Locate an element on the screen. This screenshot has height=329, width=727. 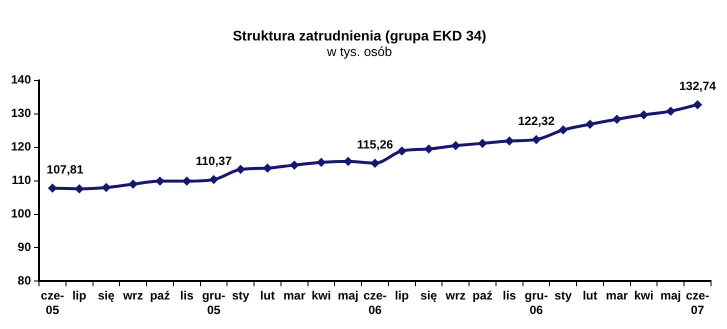
y-tick-label: 130 is located at coordinates (21, 113).